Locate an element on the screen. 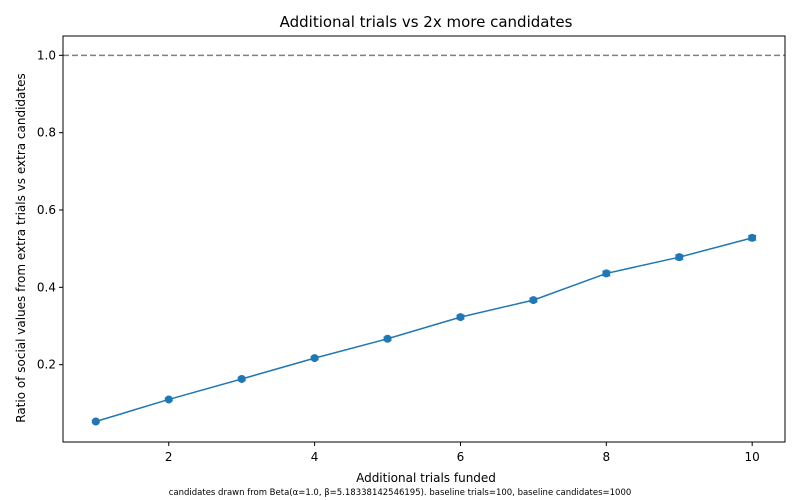  y-tick-label: 0.6 is located at coordinates (46, 210).